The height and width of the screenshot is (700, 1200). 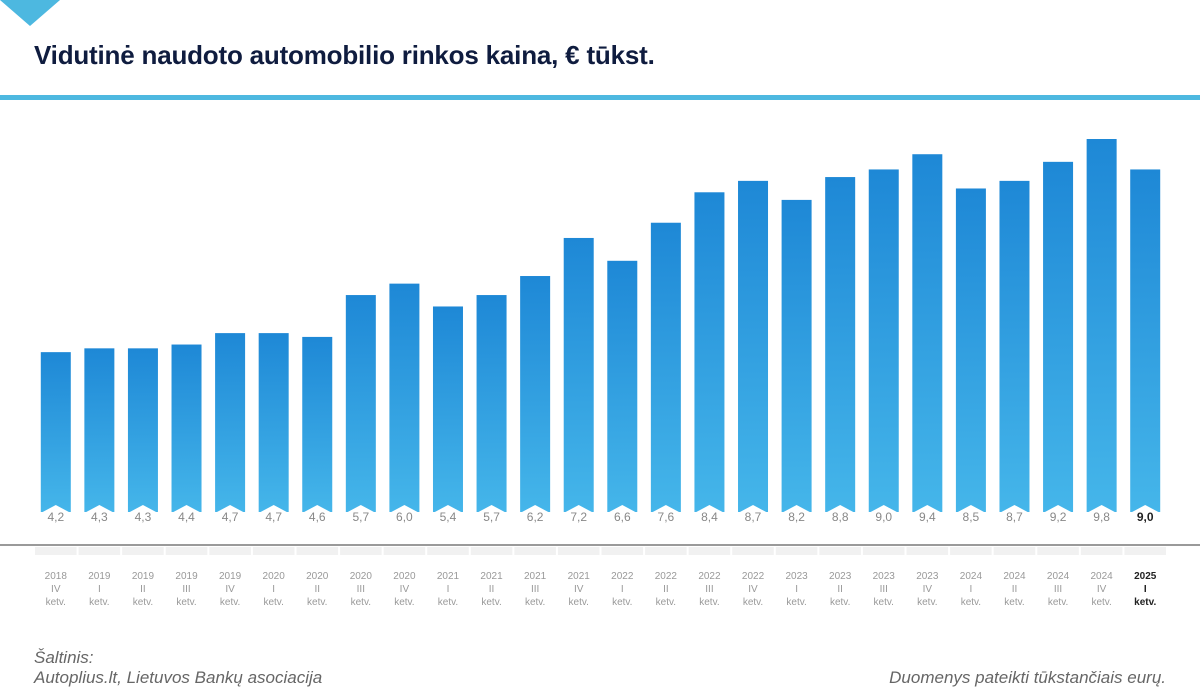 I want to click on tick-label-quarter-6: II, so click(x=317, y=589).